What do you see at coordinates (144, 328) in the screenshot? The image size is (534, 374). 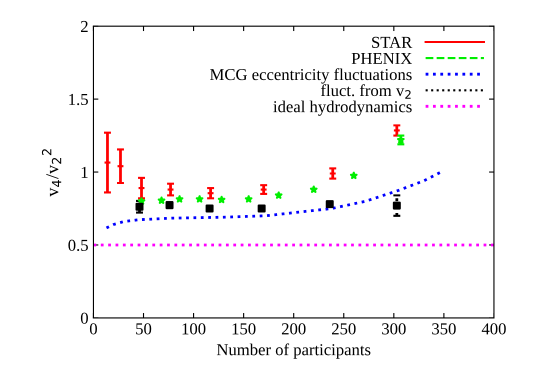 I see `x-tick-label: 50` at bounding box center [144, 328].